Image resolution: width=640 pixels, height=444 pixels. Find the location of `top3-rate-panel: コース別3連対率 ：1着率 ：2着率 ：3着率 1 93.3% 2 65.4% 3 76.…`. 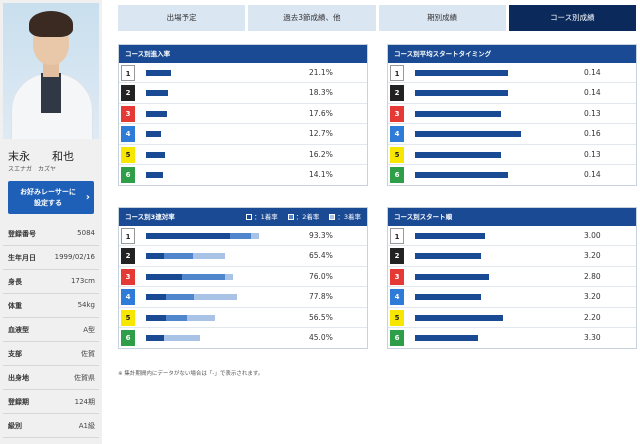

top3-rate-panel: コース別3連対率 ：1着率 ：2着率 ：3着率 1 93.3% 2 65.4% 3 76.… is located at coordinates (243, 278).